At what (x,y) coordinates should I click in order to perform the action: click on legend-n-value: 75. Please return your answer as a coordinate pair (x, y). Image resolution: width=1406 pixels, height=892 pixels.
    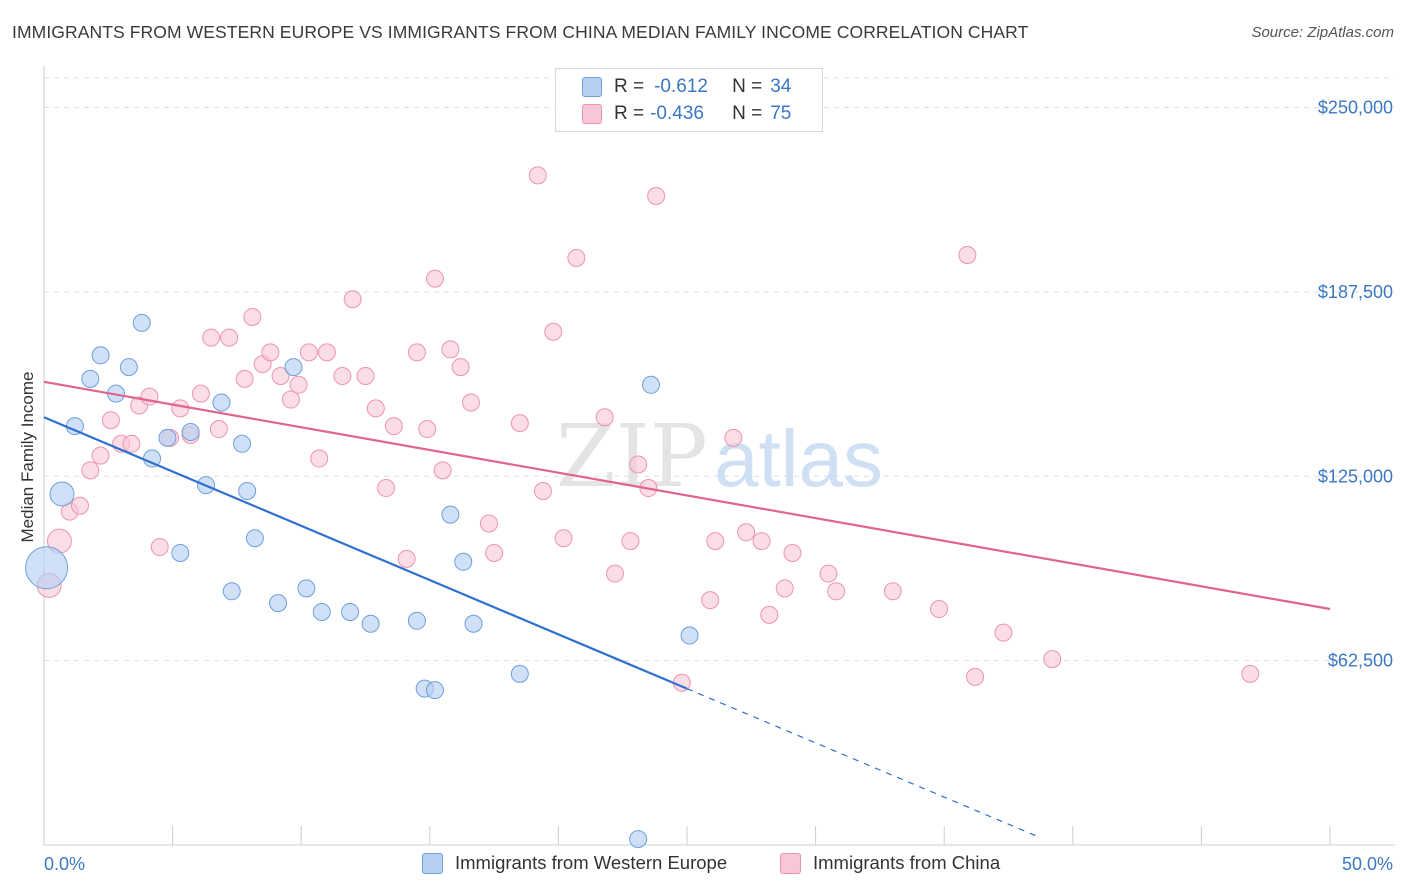
    Looking at the image, I should click on (781, 113).